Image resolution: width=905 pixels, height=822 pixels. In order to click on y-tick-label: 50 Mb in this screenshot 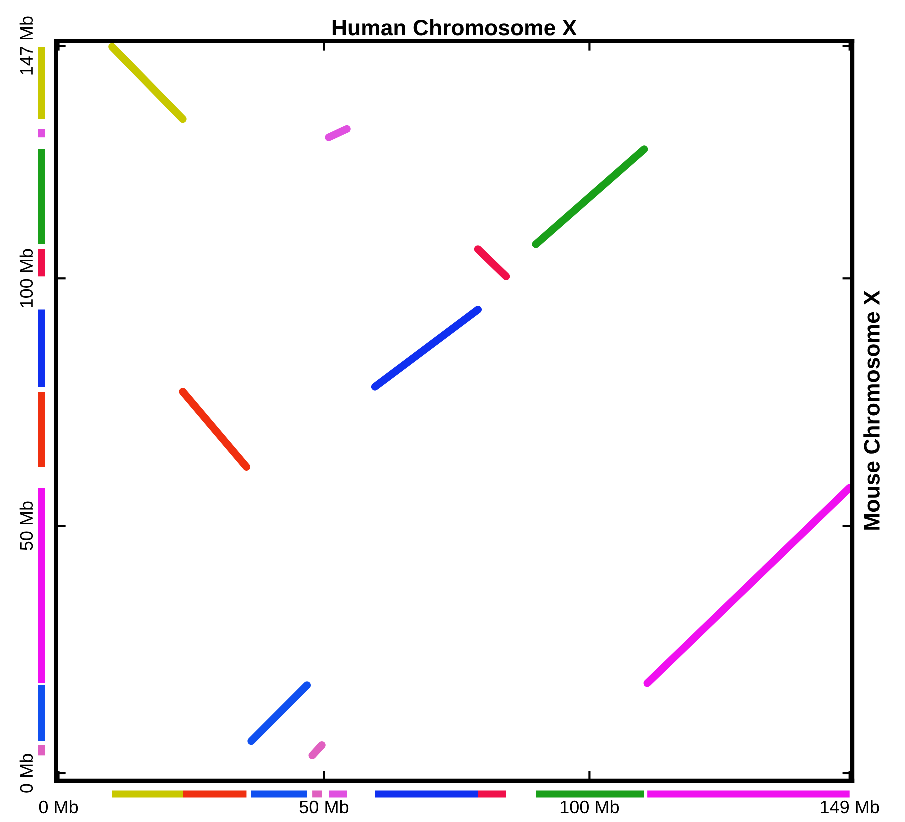, I will do `click(27, 526)`.